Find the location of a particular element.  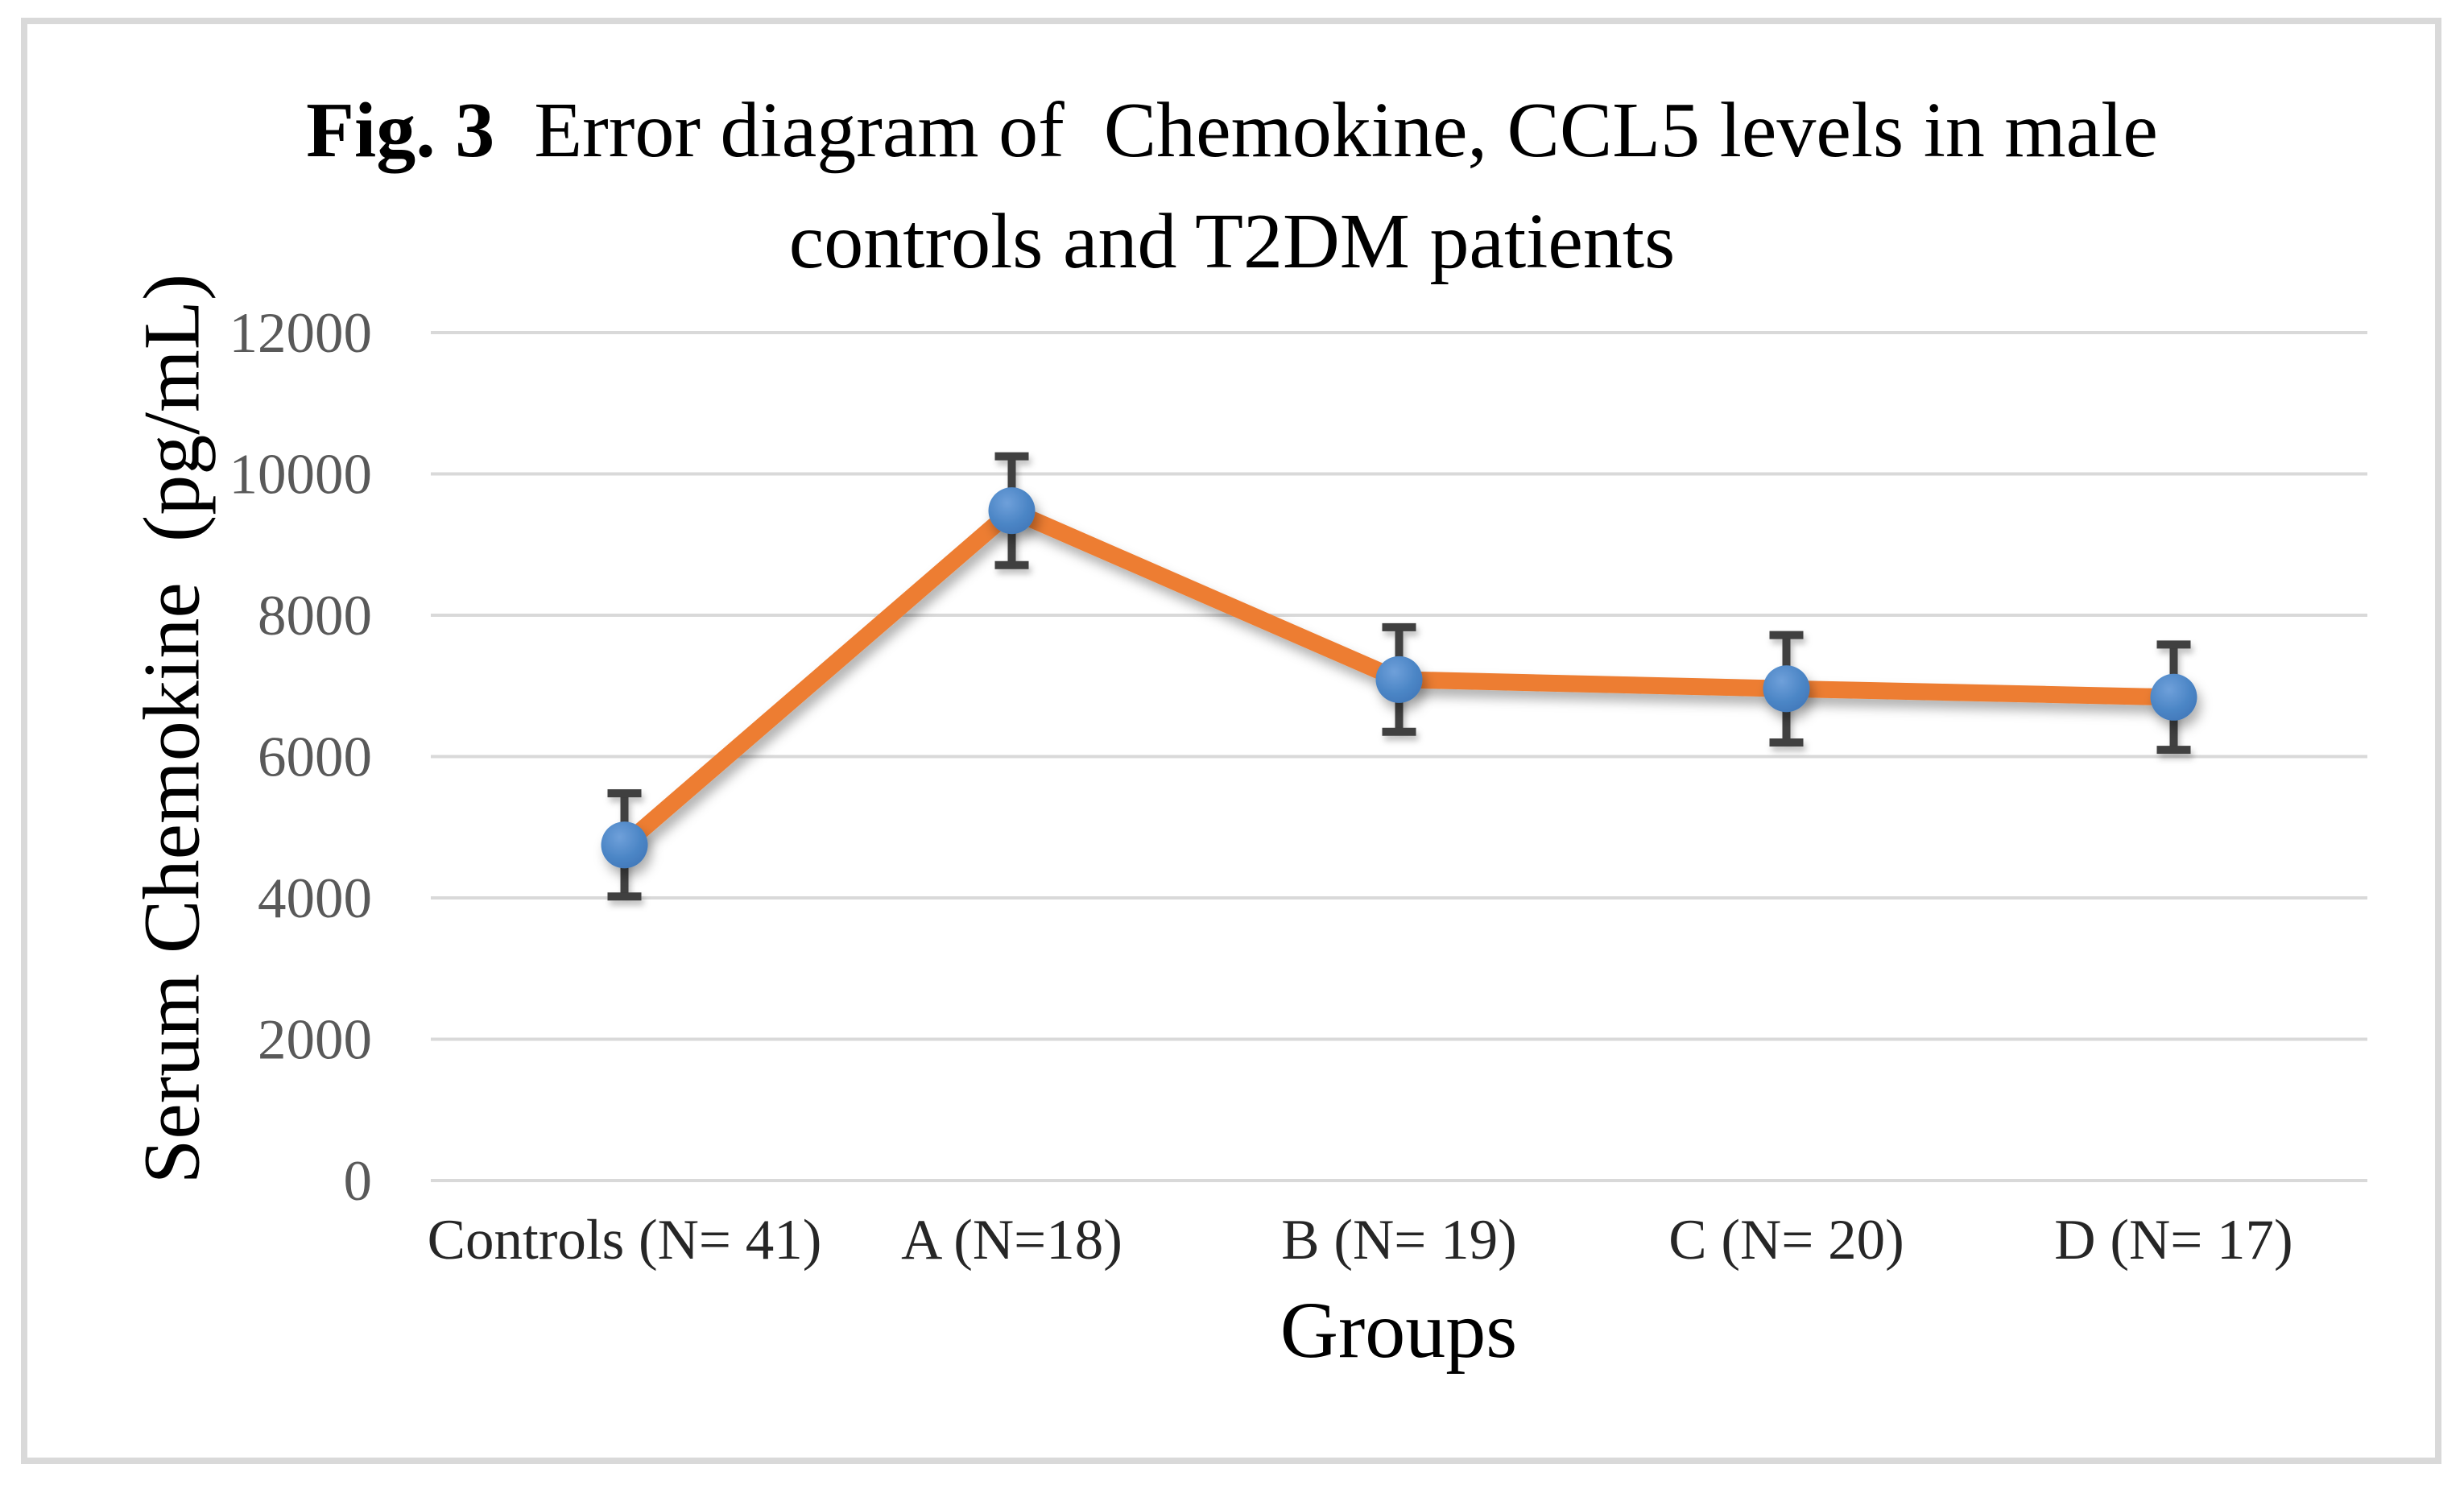

y-tick-labels-group: 0 2000 4000 6000 8000 10000 12000 is located at coordinates (301, 757).